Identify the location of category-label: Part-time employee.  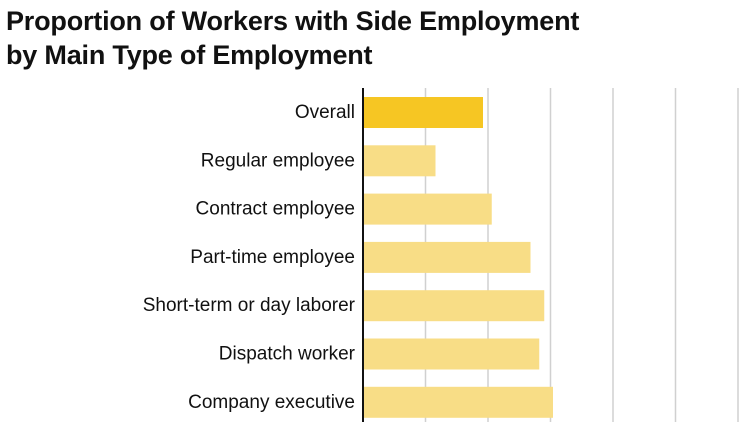
(272, 257).